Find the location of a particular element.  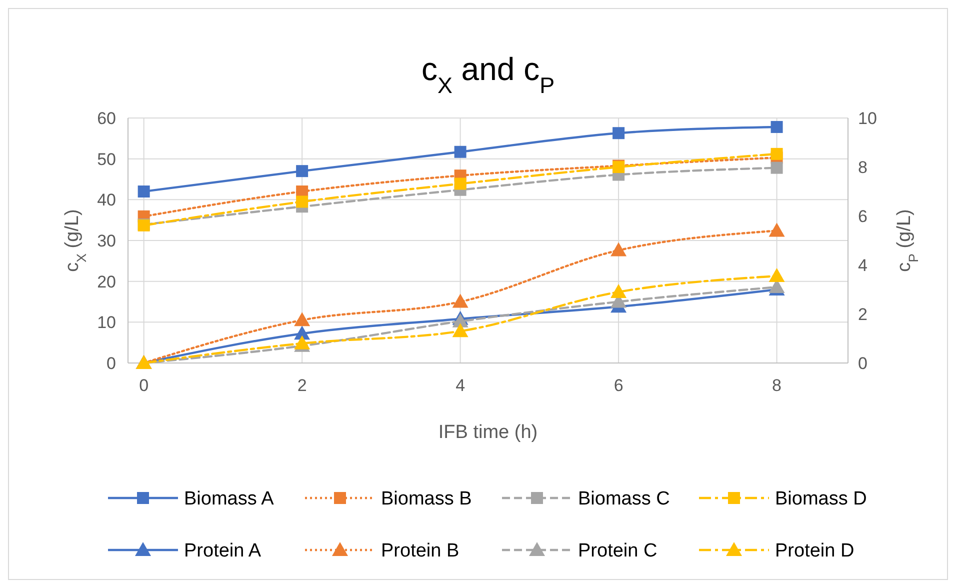

legend-label: Biomass B is located at coordinates (426, 499).